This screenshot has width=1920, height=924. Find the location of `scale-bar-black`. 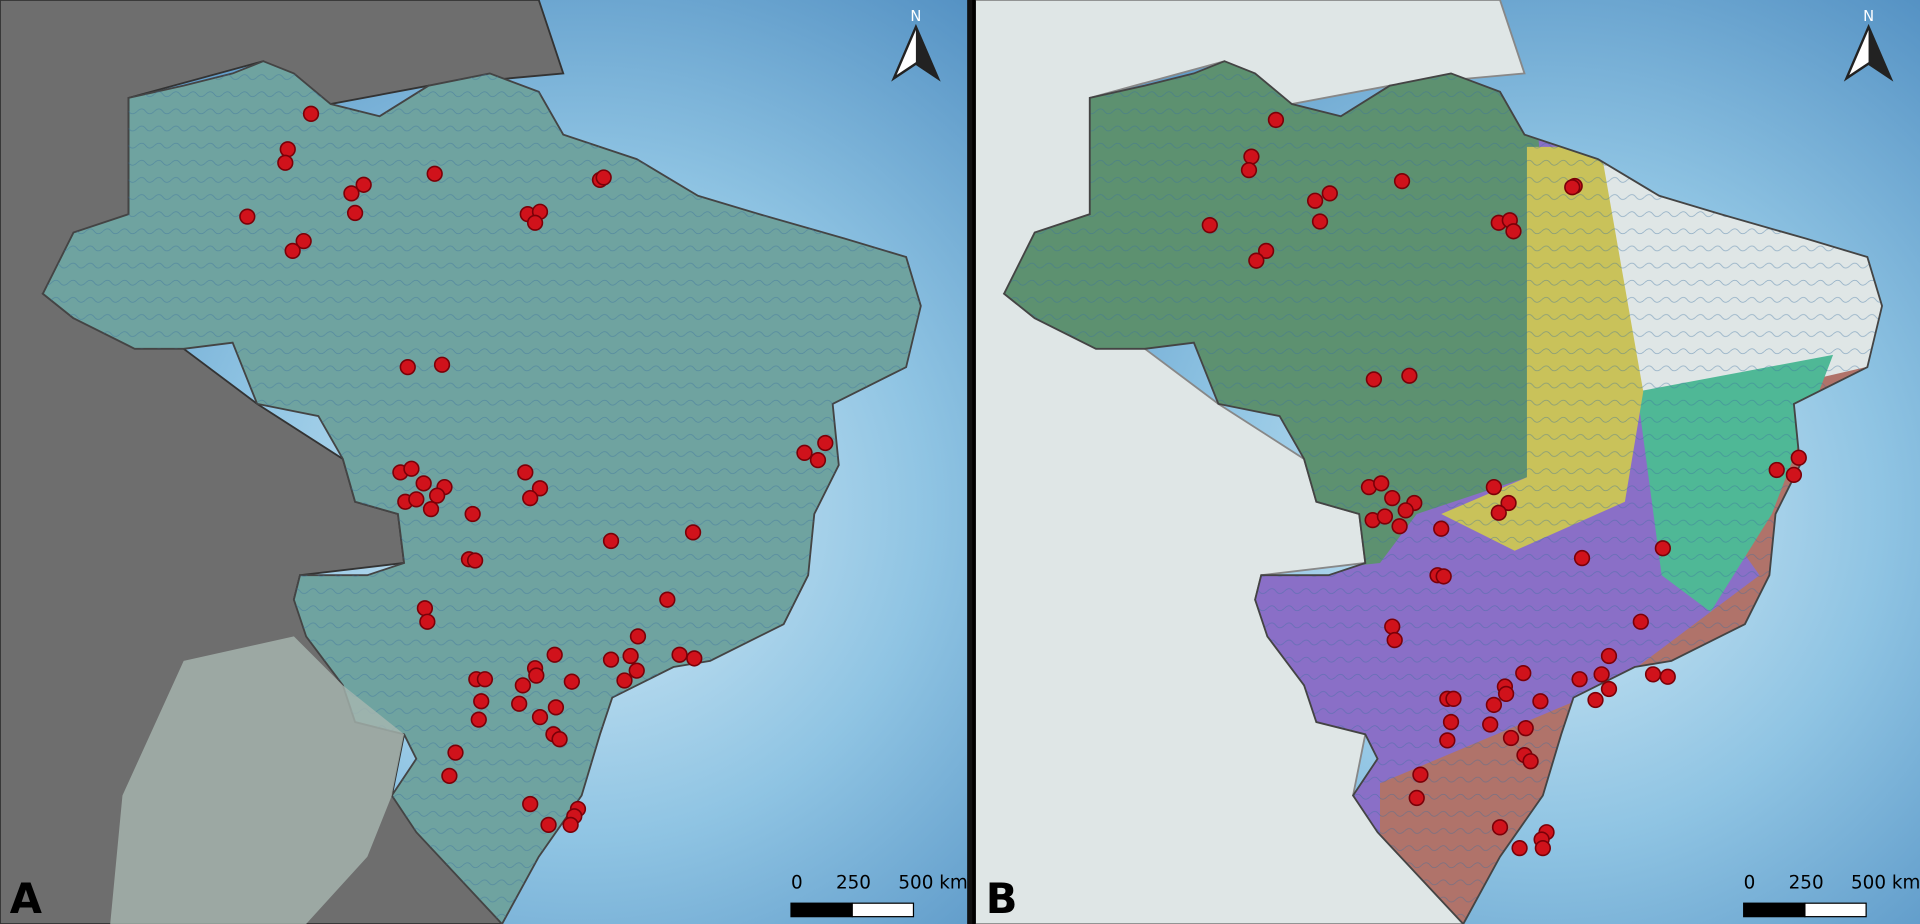

scale-bar-black is located at coordinates (1774, 910).